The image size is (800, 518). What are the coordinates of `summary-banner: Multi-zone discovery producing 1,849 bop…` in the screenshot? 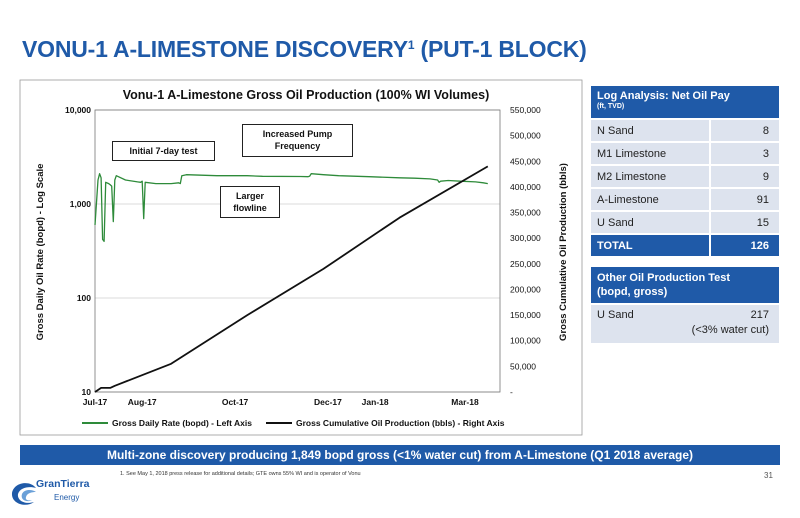 It's located at (400, 455).